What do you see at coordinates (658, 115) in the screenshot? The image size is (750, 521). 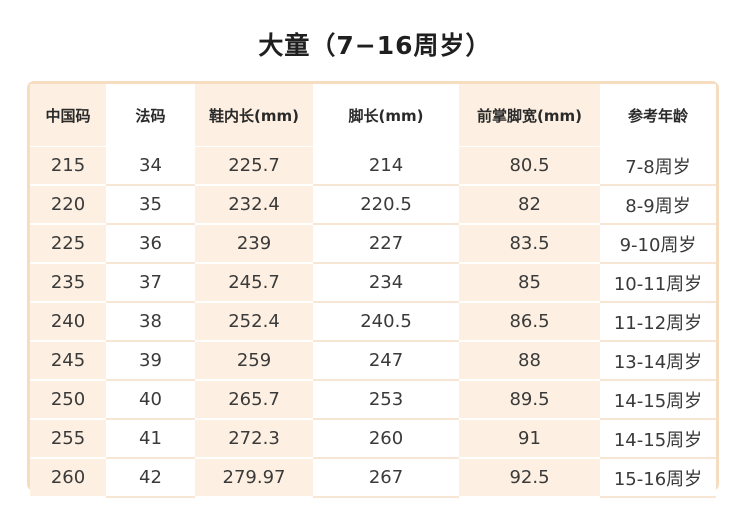 I see `header-reference-age: 参考年龄` at bounding box center [658, 115].